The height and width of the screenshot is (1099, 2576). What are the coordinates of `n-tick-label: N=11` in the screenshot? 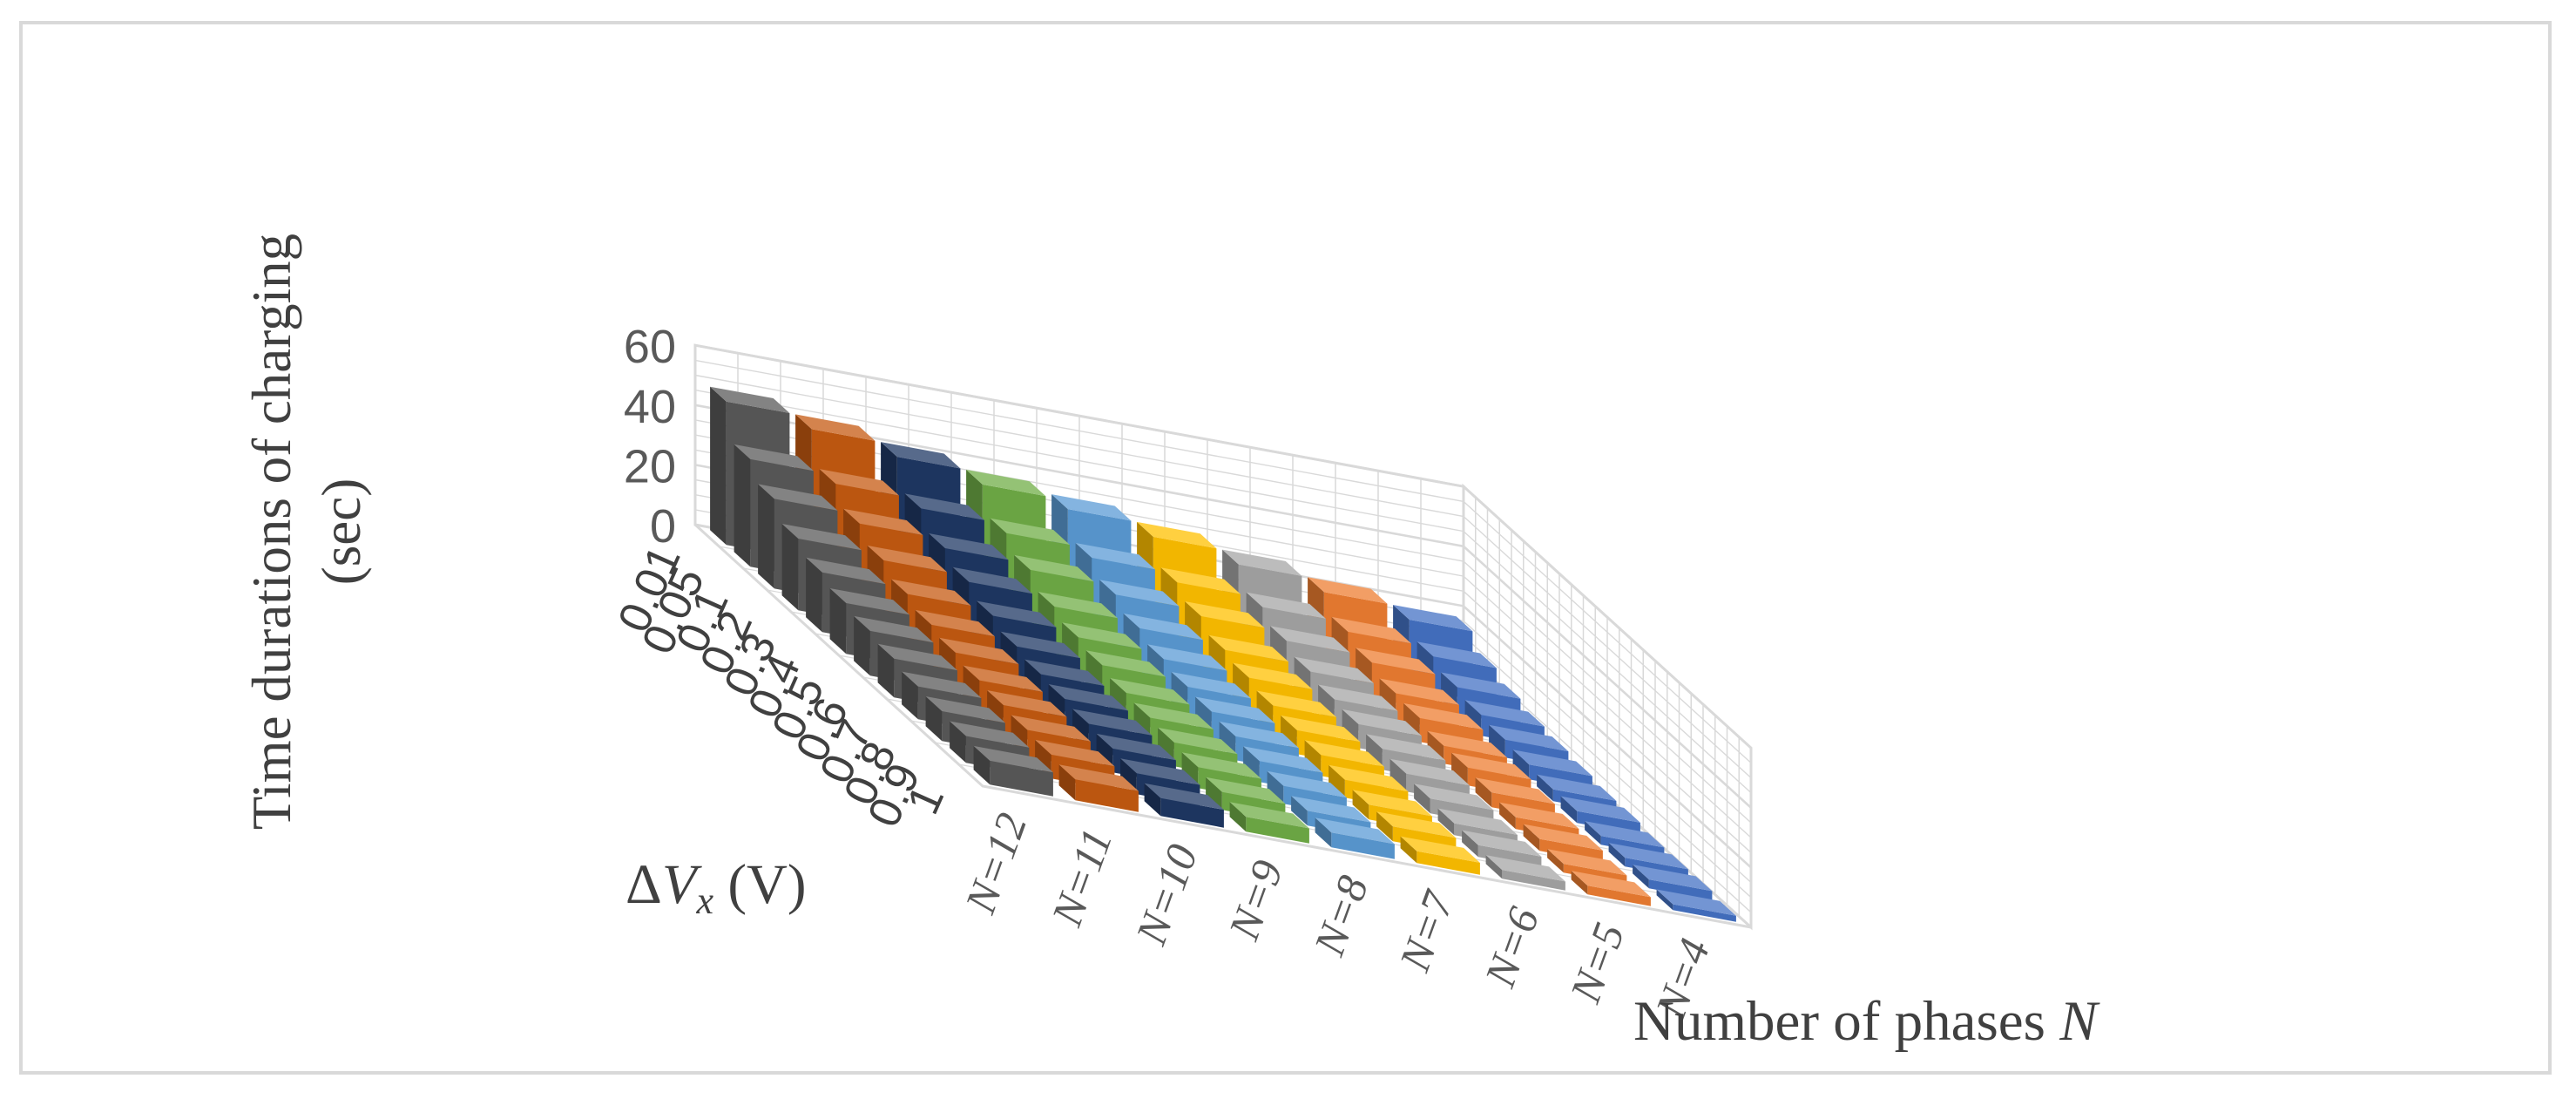 It's located at (1082, 878).